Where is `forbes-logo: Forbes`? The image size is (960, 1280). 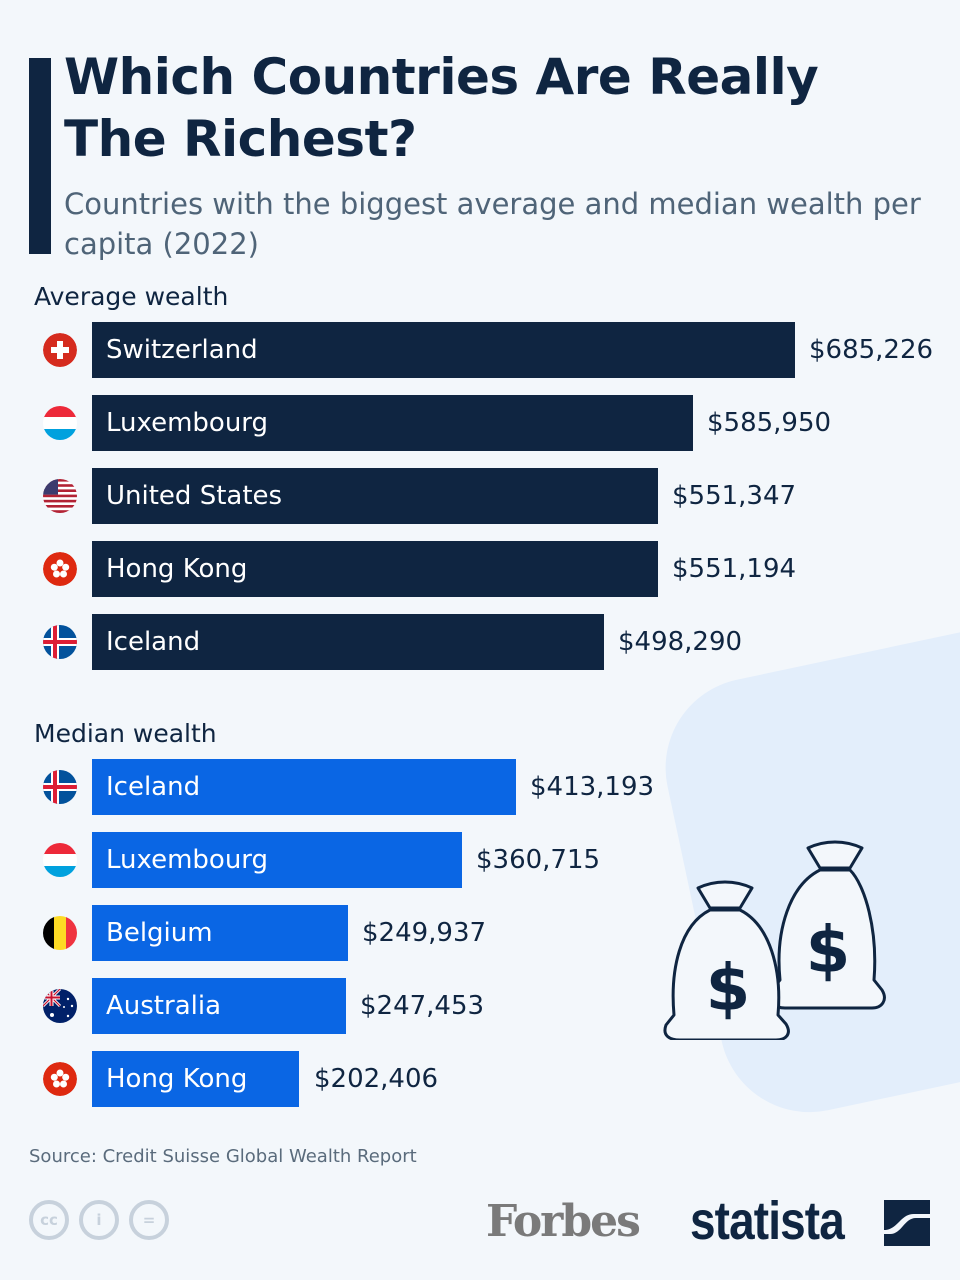
forbes-logo: Forbes is located at coordinates (563, 1221).